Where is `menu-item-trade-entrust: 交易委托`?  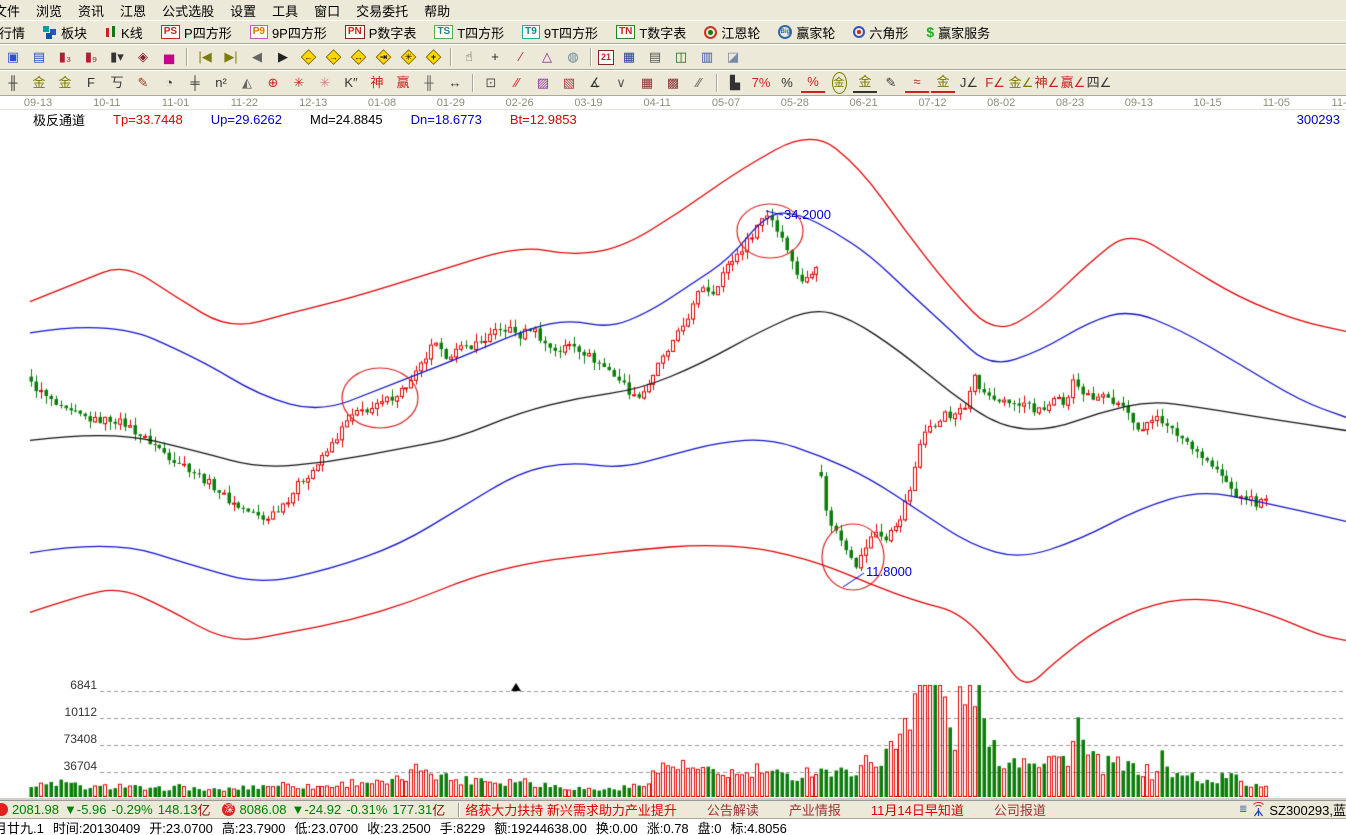
menu-item-trade-entrust: 交易委托 is located at coordinates (382, 11).